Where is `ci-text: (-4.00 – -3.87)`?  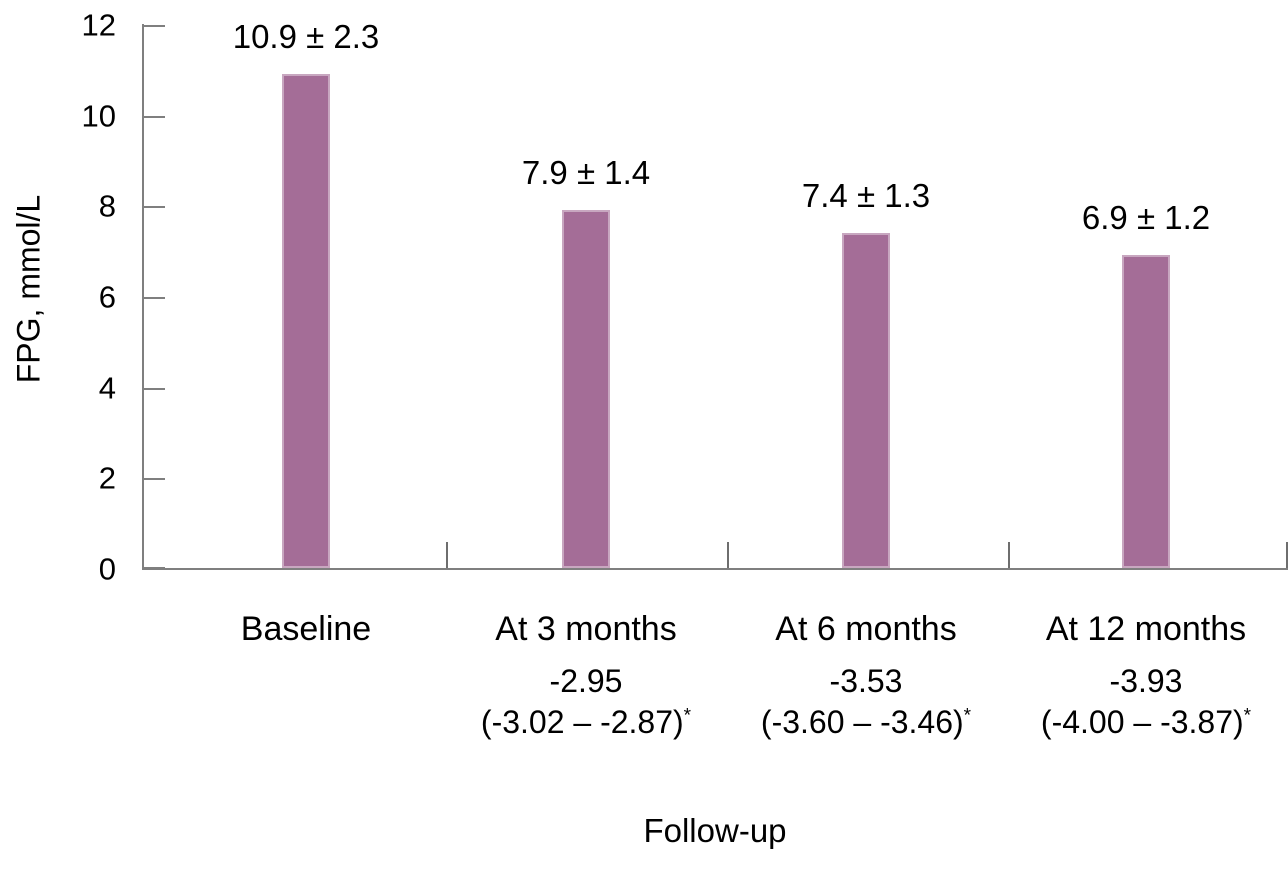
ci-text: (-4.00 – -3.87) is located at coordinates (1142, 722).